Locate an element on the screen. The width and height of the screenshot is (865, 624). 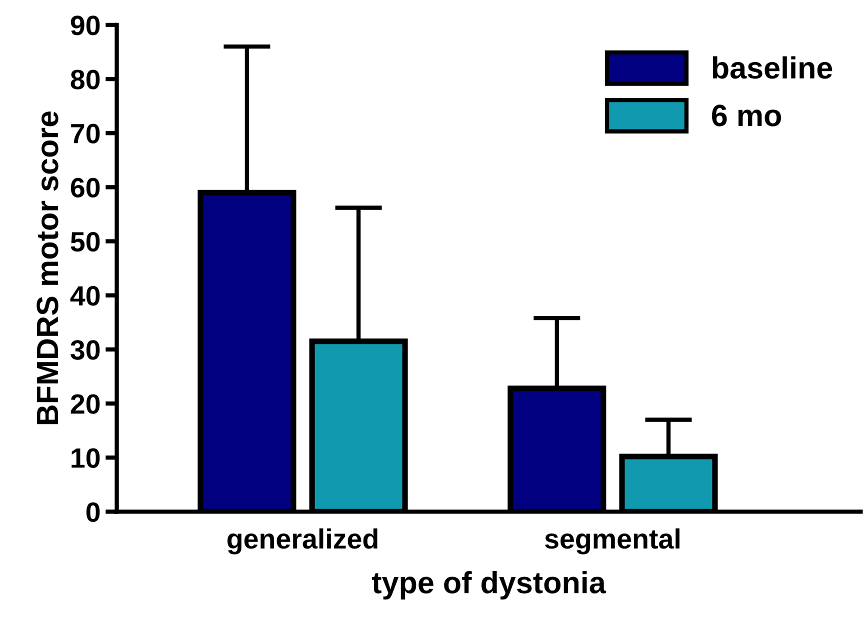
y-tick-label: 0 is located at coordinates (93, 512).